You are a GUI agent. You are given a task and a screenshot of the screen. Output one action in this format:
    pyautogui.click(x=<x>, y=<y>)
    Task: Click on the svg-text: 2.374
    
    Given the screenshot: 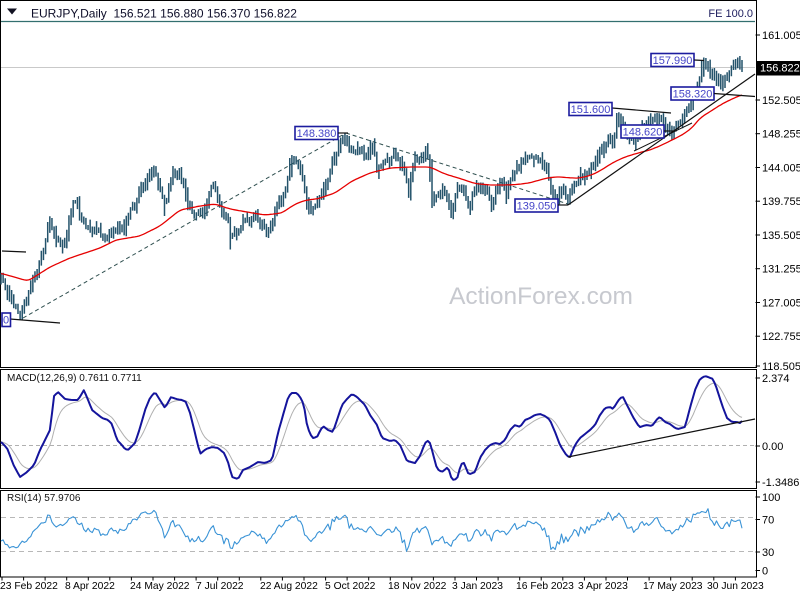 What is the action you would take?
    pyautogui.click(x=776, y=379)
    